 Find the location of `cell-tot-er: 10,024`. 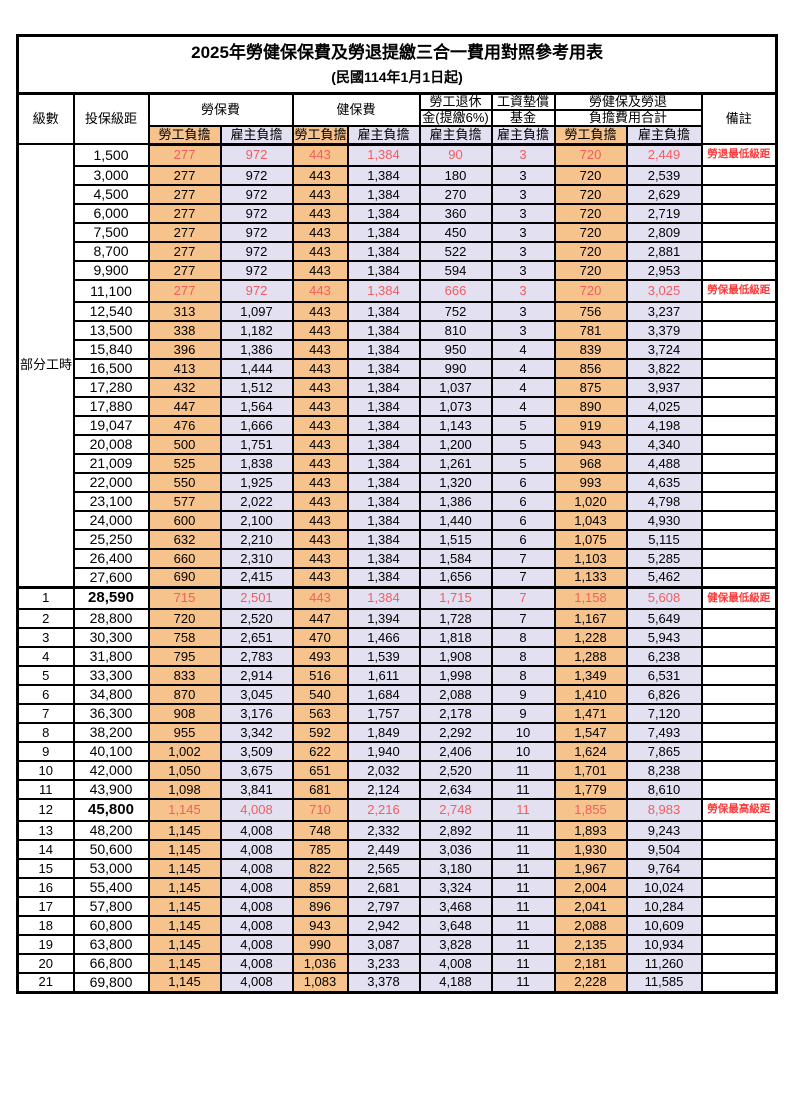

cell-tot-er: 10,024 is located at coordinates (664, 888).